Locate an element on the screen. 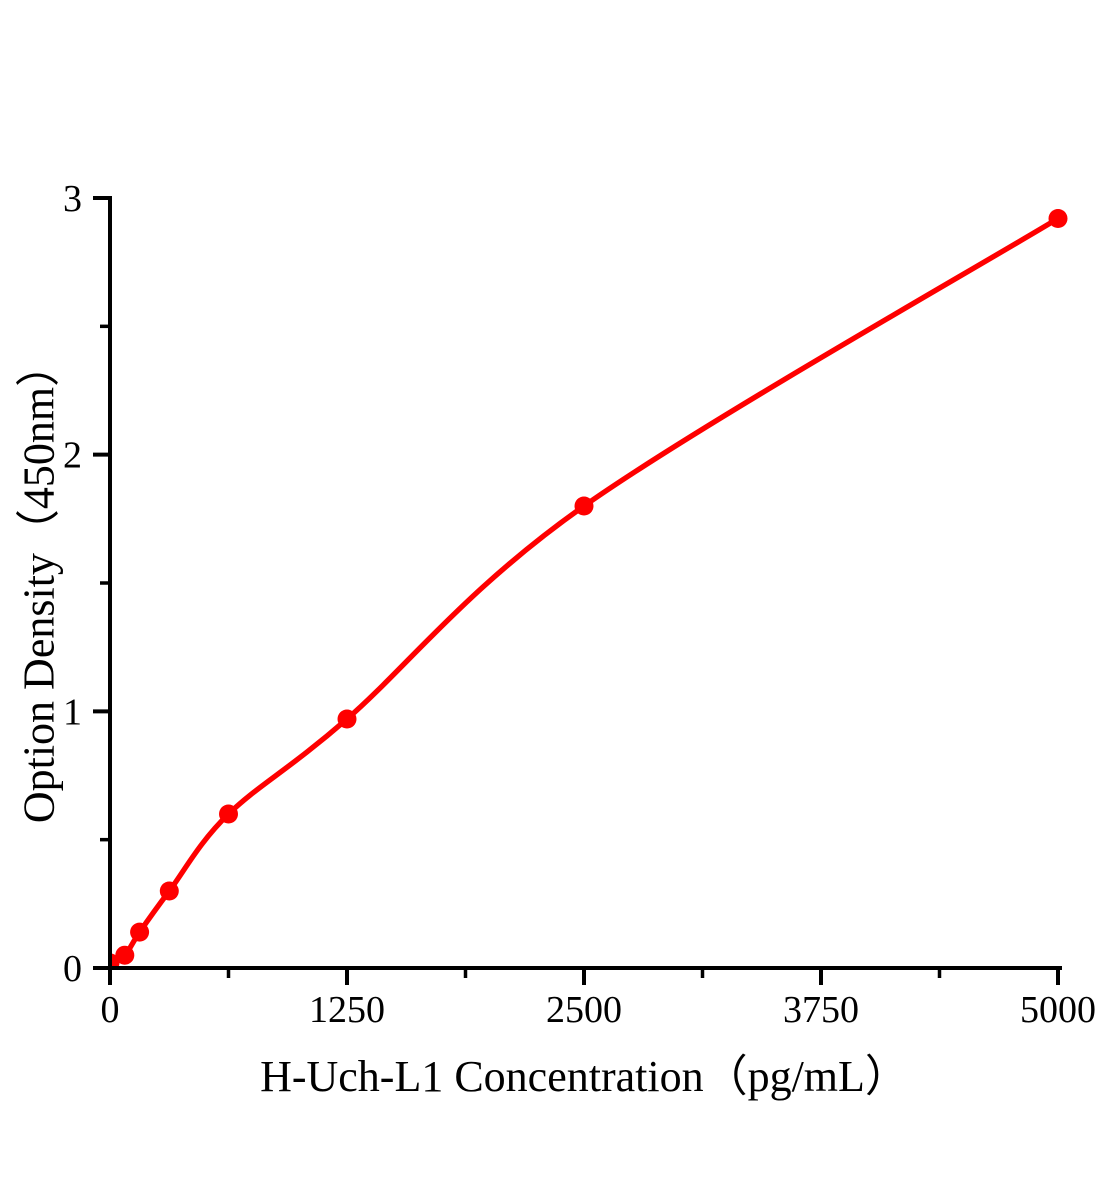  x-tick-label: 3750 is located at coordinates (821, 1010).